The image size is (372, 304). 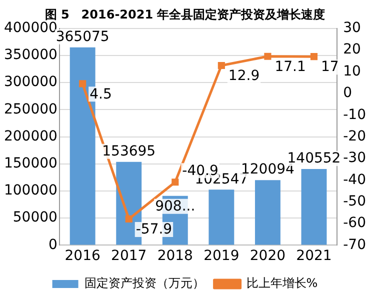 I want to click on y2-tick-label: -40, so click(x=354, y=180).